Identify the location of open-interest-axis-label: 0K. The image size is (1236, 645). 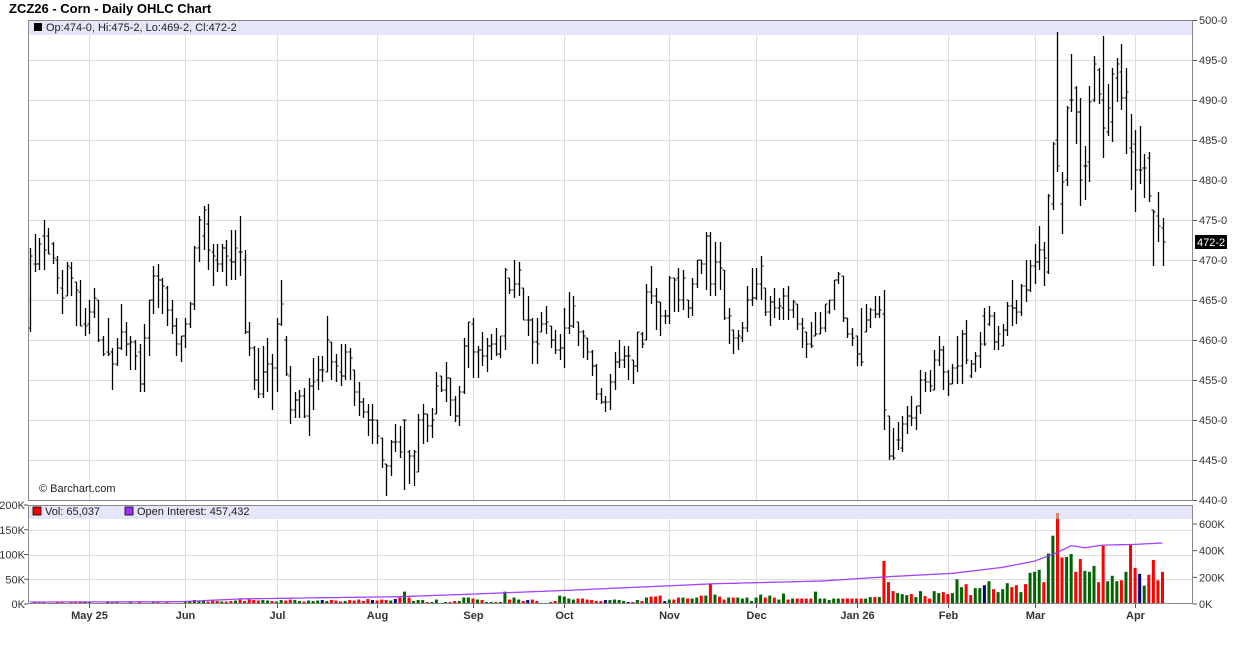
(1206, 605).